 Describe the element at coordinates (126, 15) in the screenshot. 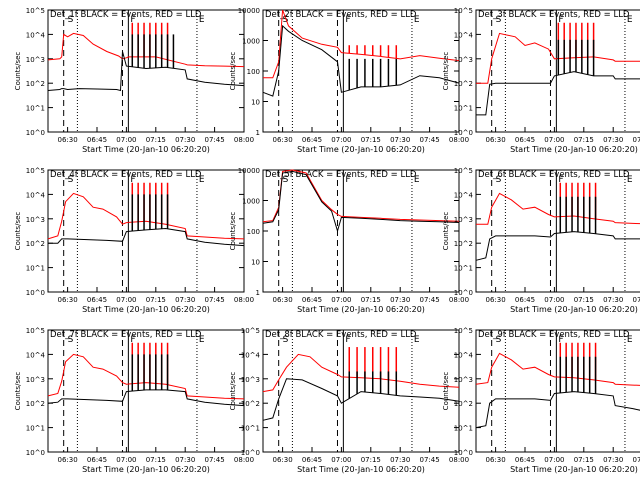

I see `chart-title: Det_1f BLACK = Events, RED = LLD` at that location.